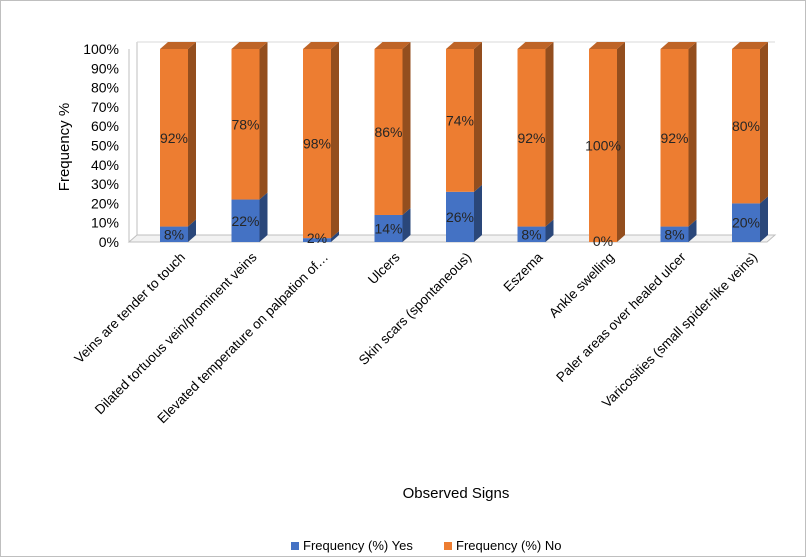 The width and height of the screenshot is (806, 558). Describe the element at coordinates (523, 271) in the screenshot. I see `category-label: Eszema` at that location.